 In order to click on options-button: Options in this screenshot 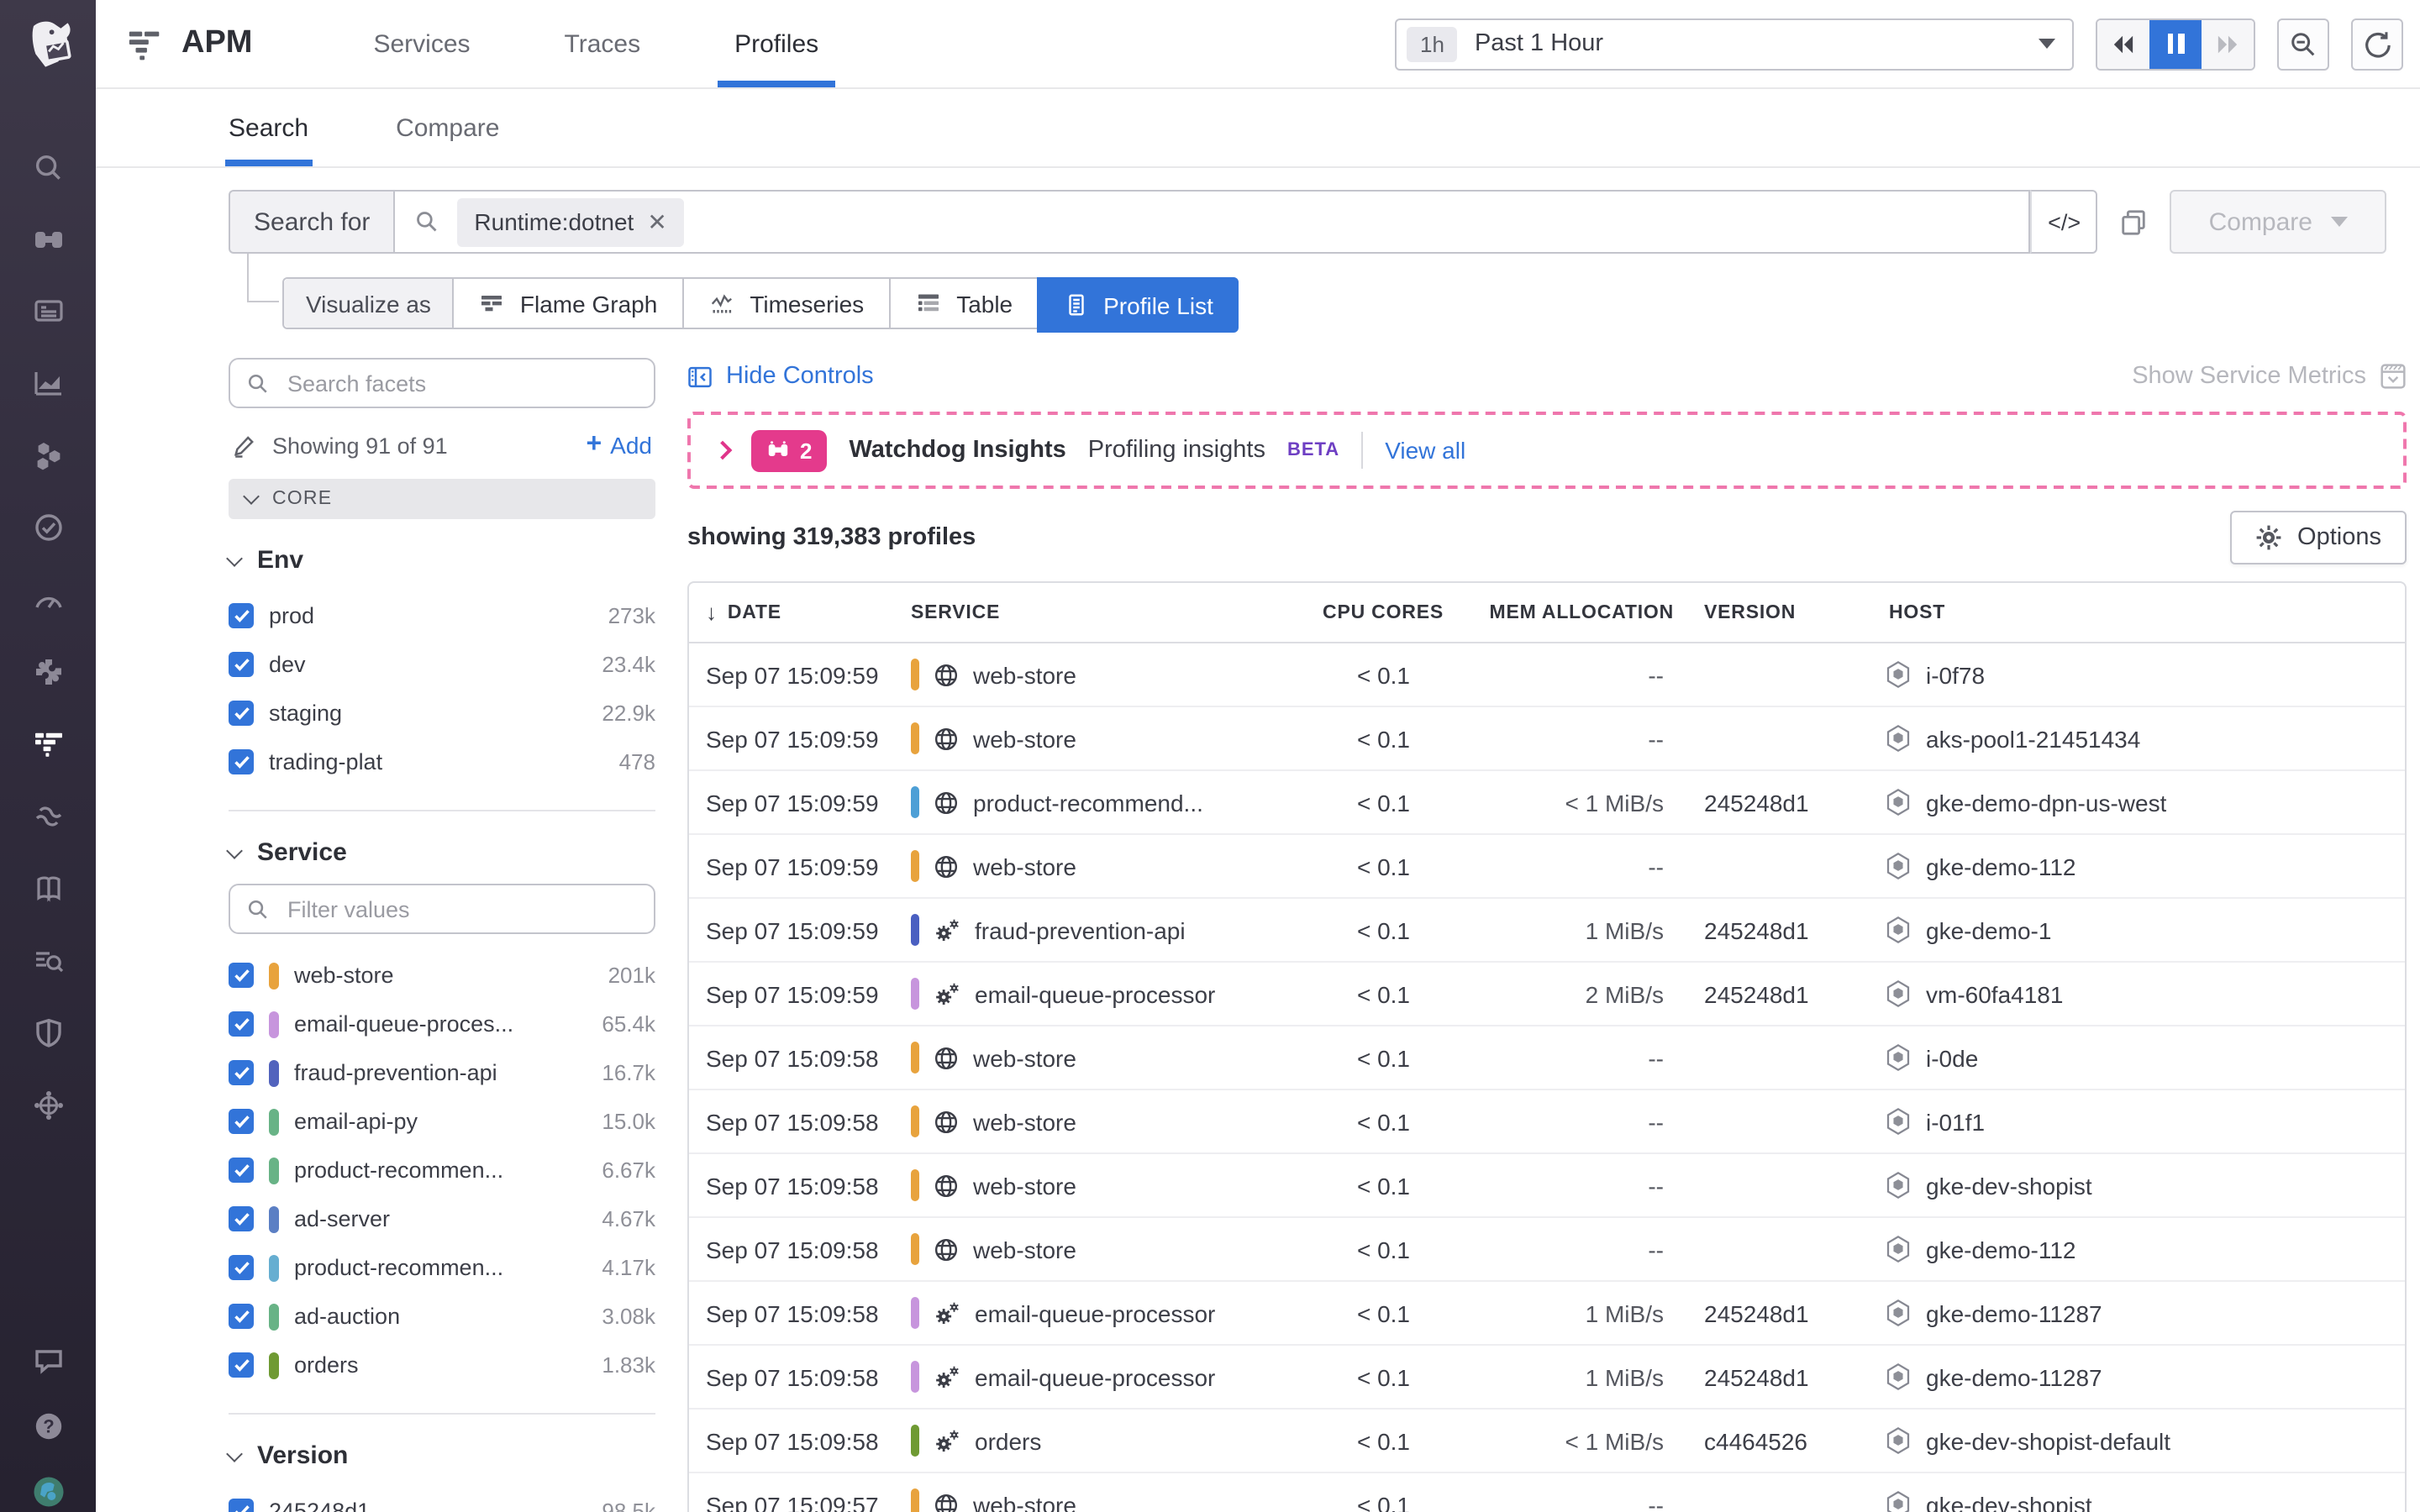, I will do `click(2318, 537)`.